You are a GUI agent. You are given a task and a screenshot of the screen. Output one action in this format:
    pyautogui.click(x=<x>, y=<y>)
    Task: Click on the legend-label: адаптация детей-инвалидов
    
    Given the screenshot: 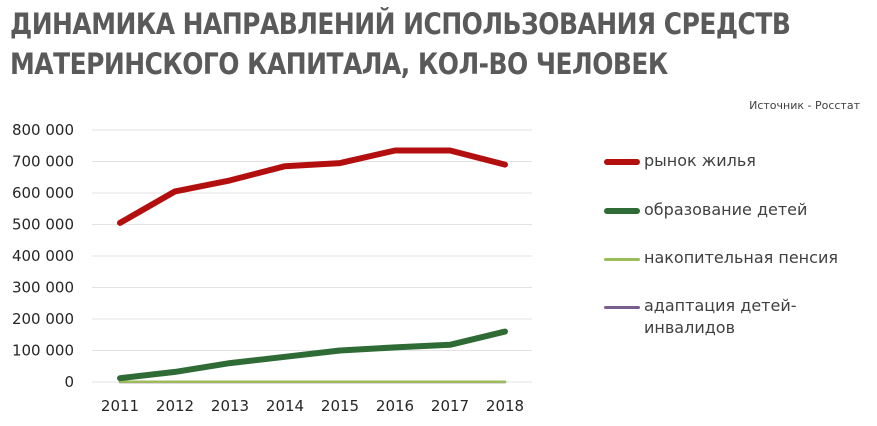 What is the action you would take?
    pyautogui.click(x=720, y=316)
    